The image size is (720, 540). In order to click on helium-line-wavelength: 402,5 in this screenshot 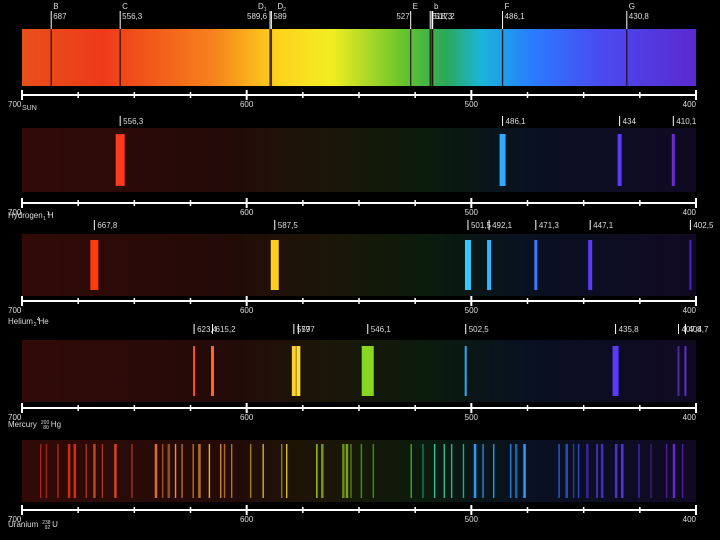, I will do `click(703, 225)`.